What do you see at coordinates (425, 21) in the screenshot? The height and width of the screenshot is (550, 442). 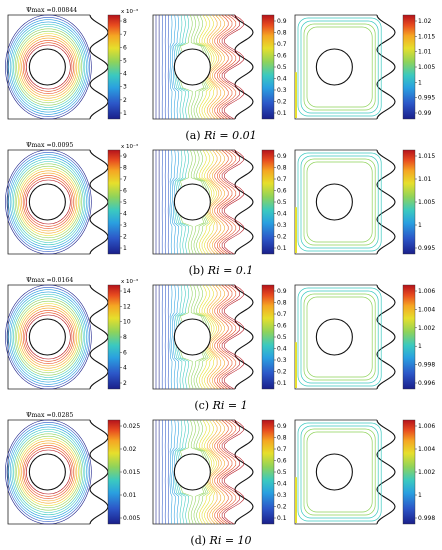 I see `colorbar-tick-label: 1.02` at bounding box center [425, 21].